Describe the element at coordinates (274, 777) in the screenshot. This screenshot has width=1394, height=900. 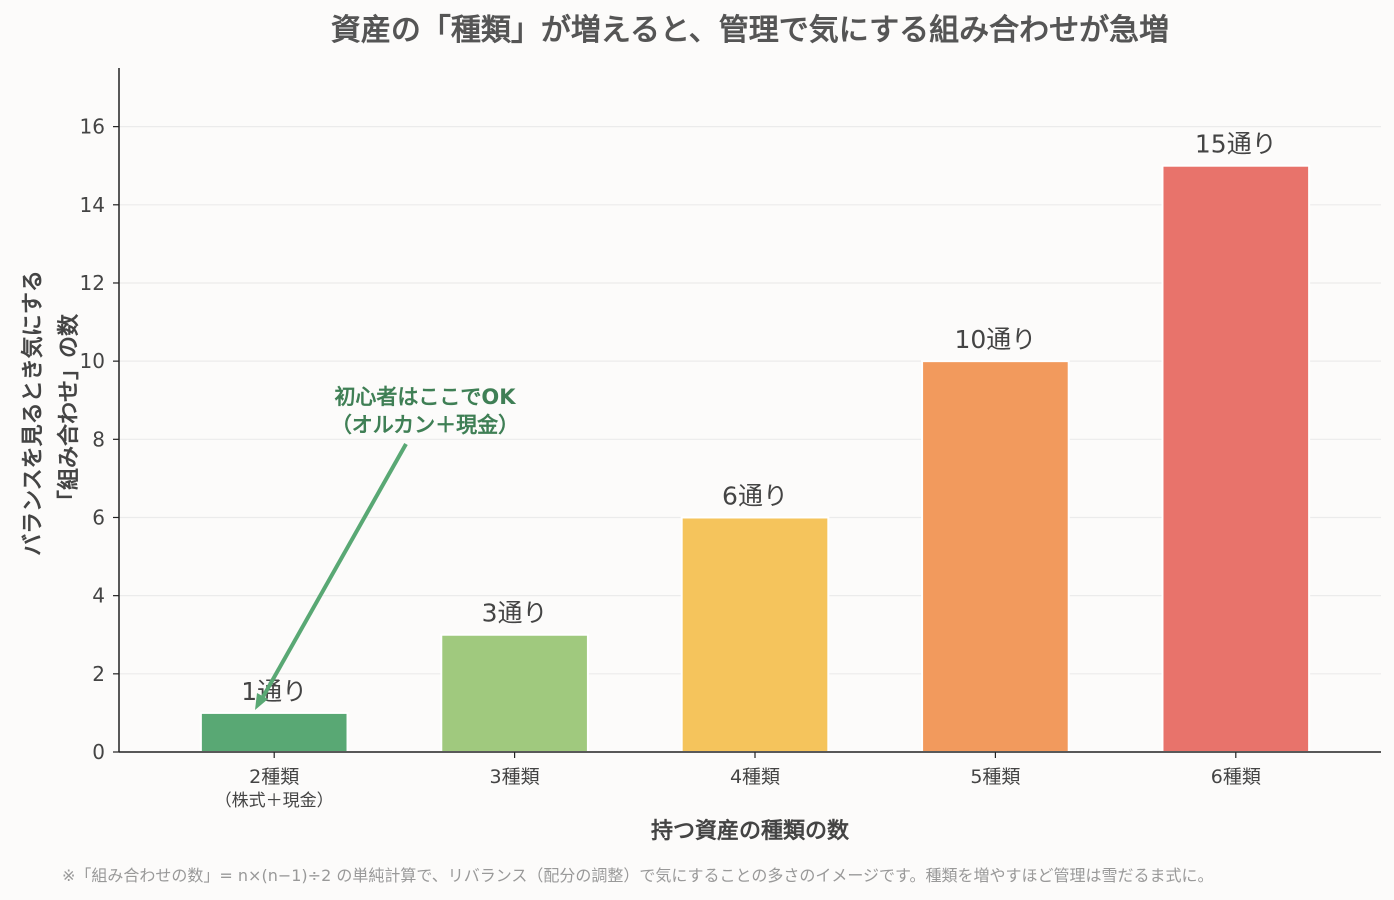
I see `x-tick-label: 2種類` at that location.